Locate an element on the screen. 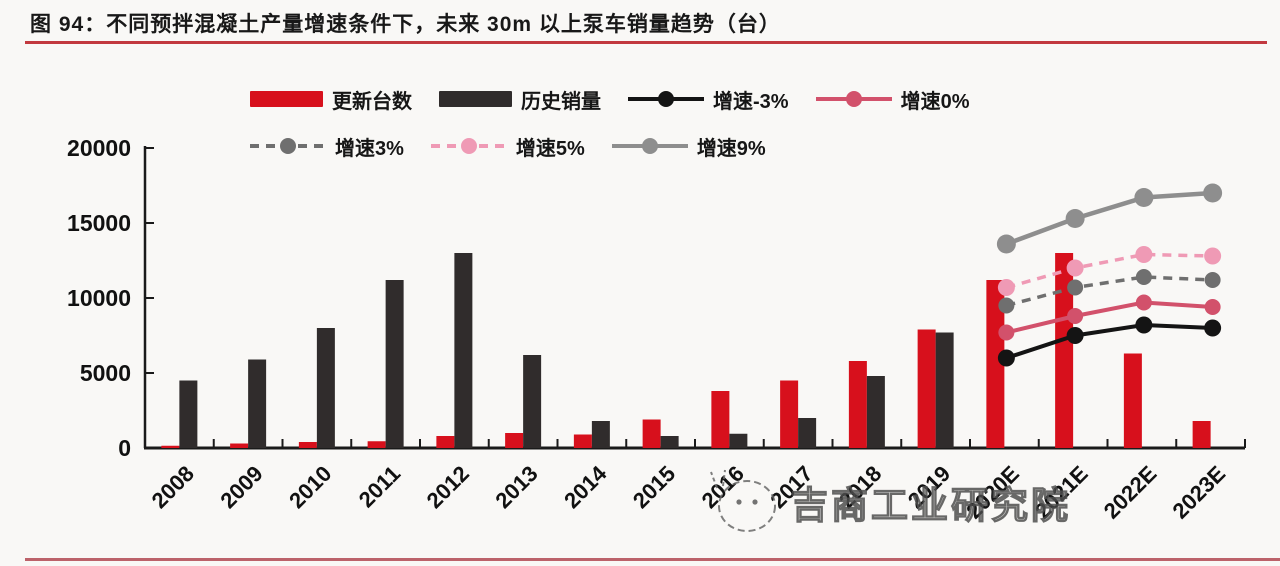 The image size is (1280, 566). x-axis-label: 2016 is located at coordinates (723, 487).